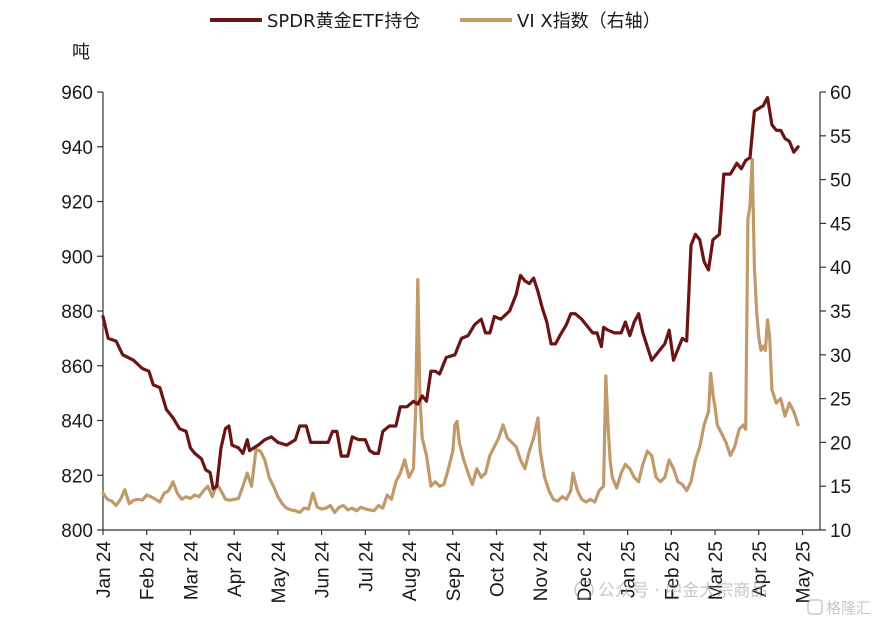 This screenshot has width=889, height=625. Describe the element at coordinates (279, 572) in the screenshot. I see `x-tick-label: May 24` at that location.